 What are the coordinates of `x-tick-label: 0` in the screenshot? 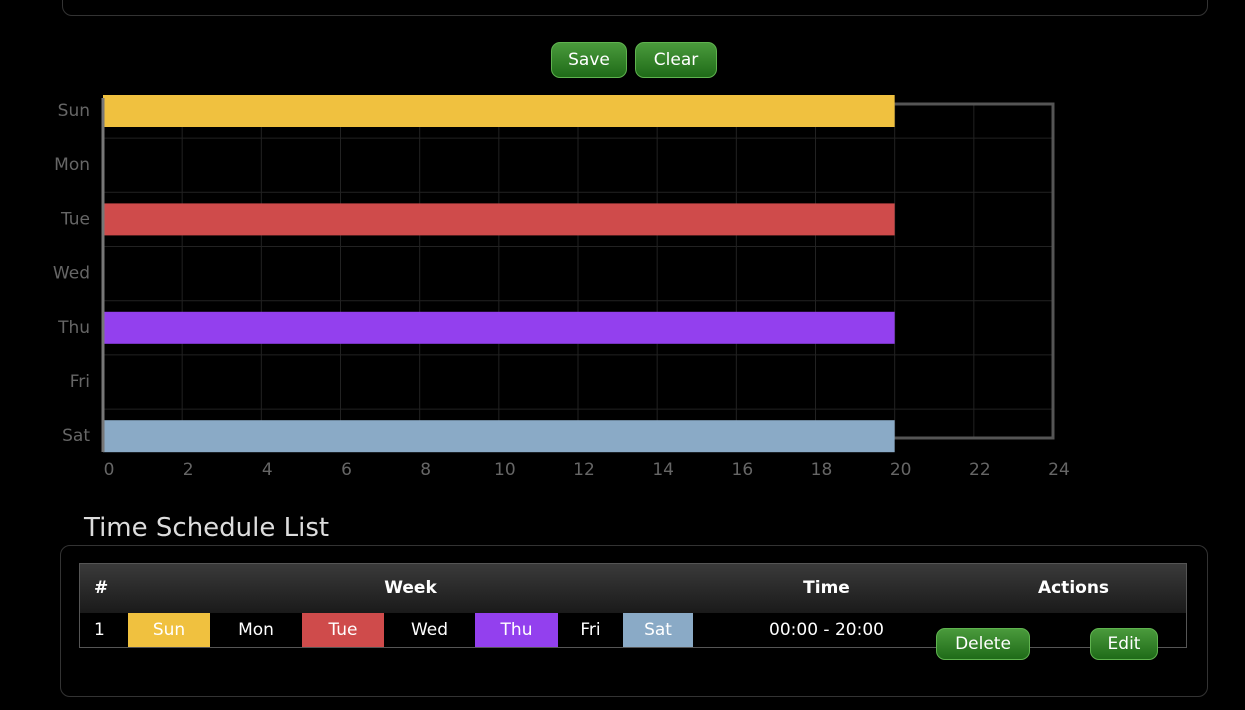 It's located at (109, 470).